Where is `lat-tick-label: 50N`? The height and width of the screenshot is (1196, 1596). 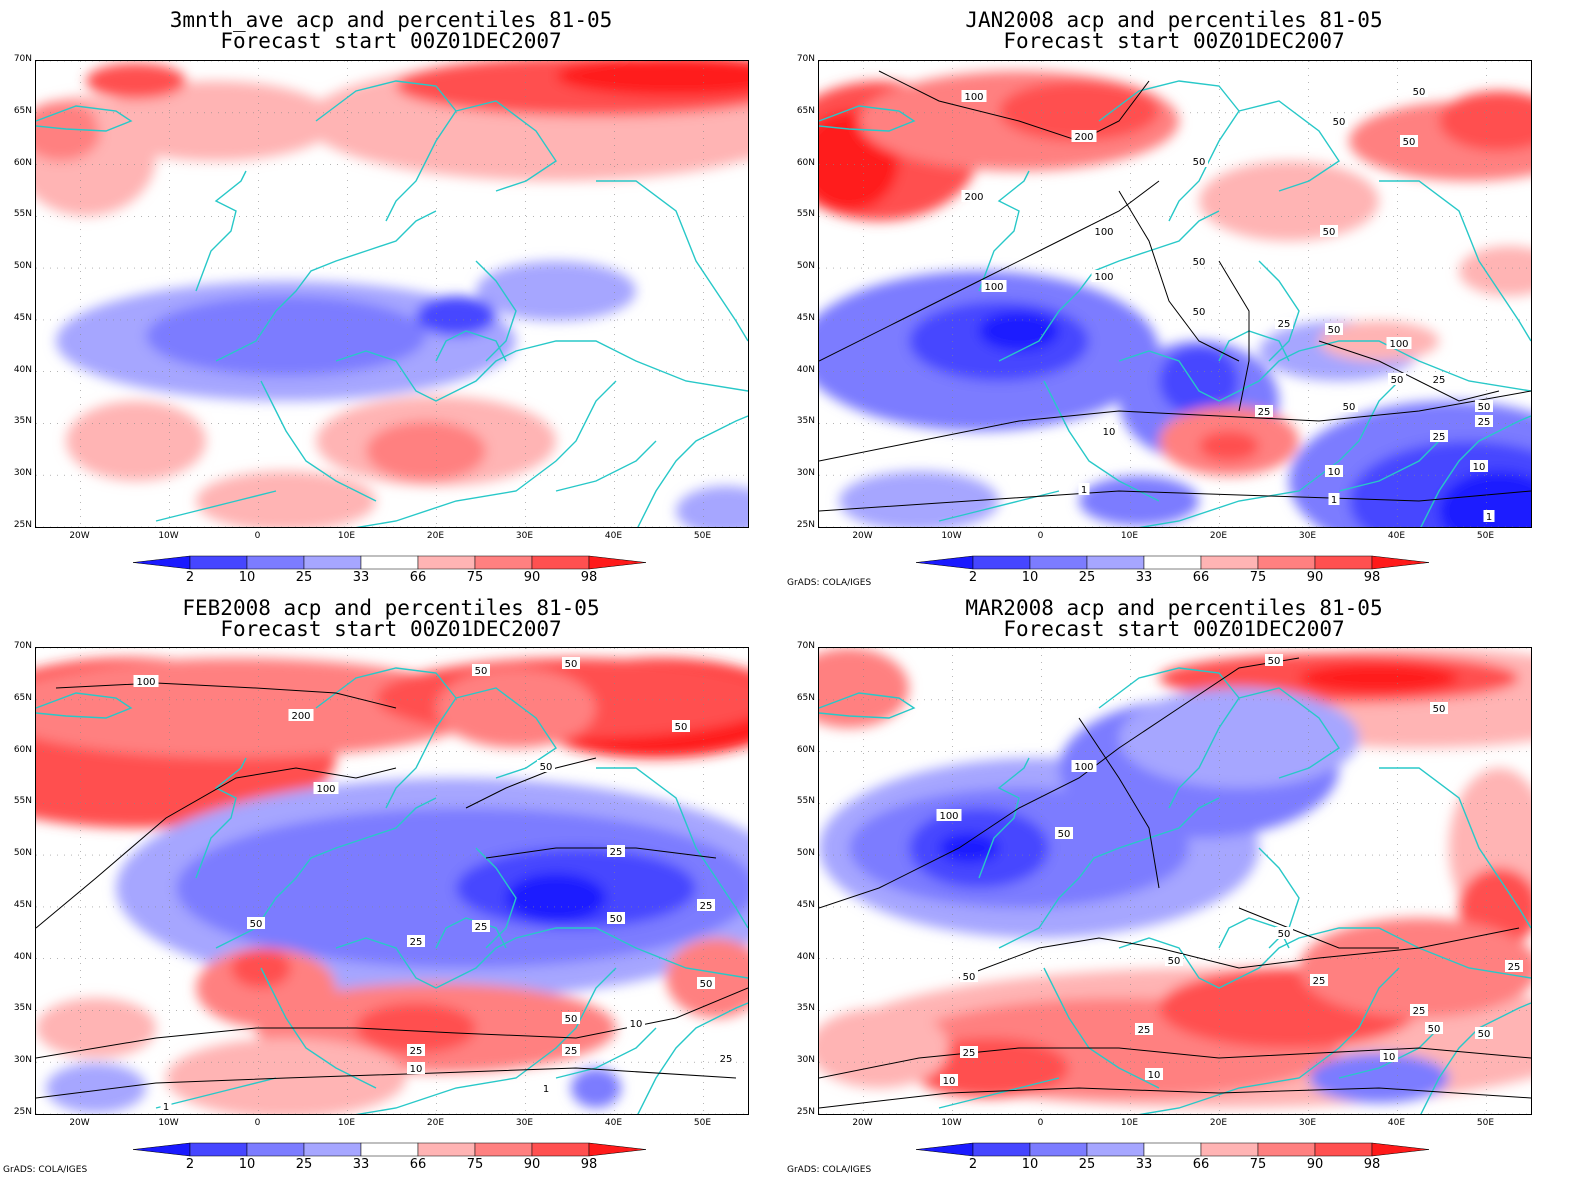
lat-tick-label: 50N is located at coordinates (22, 266).